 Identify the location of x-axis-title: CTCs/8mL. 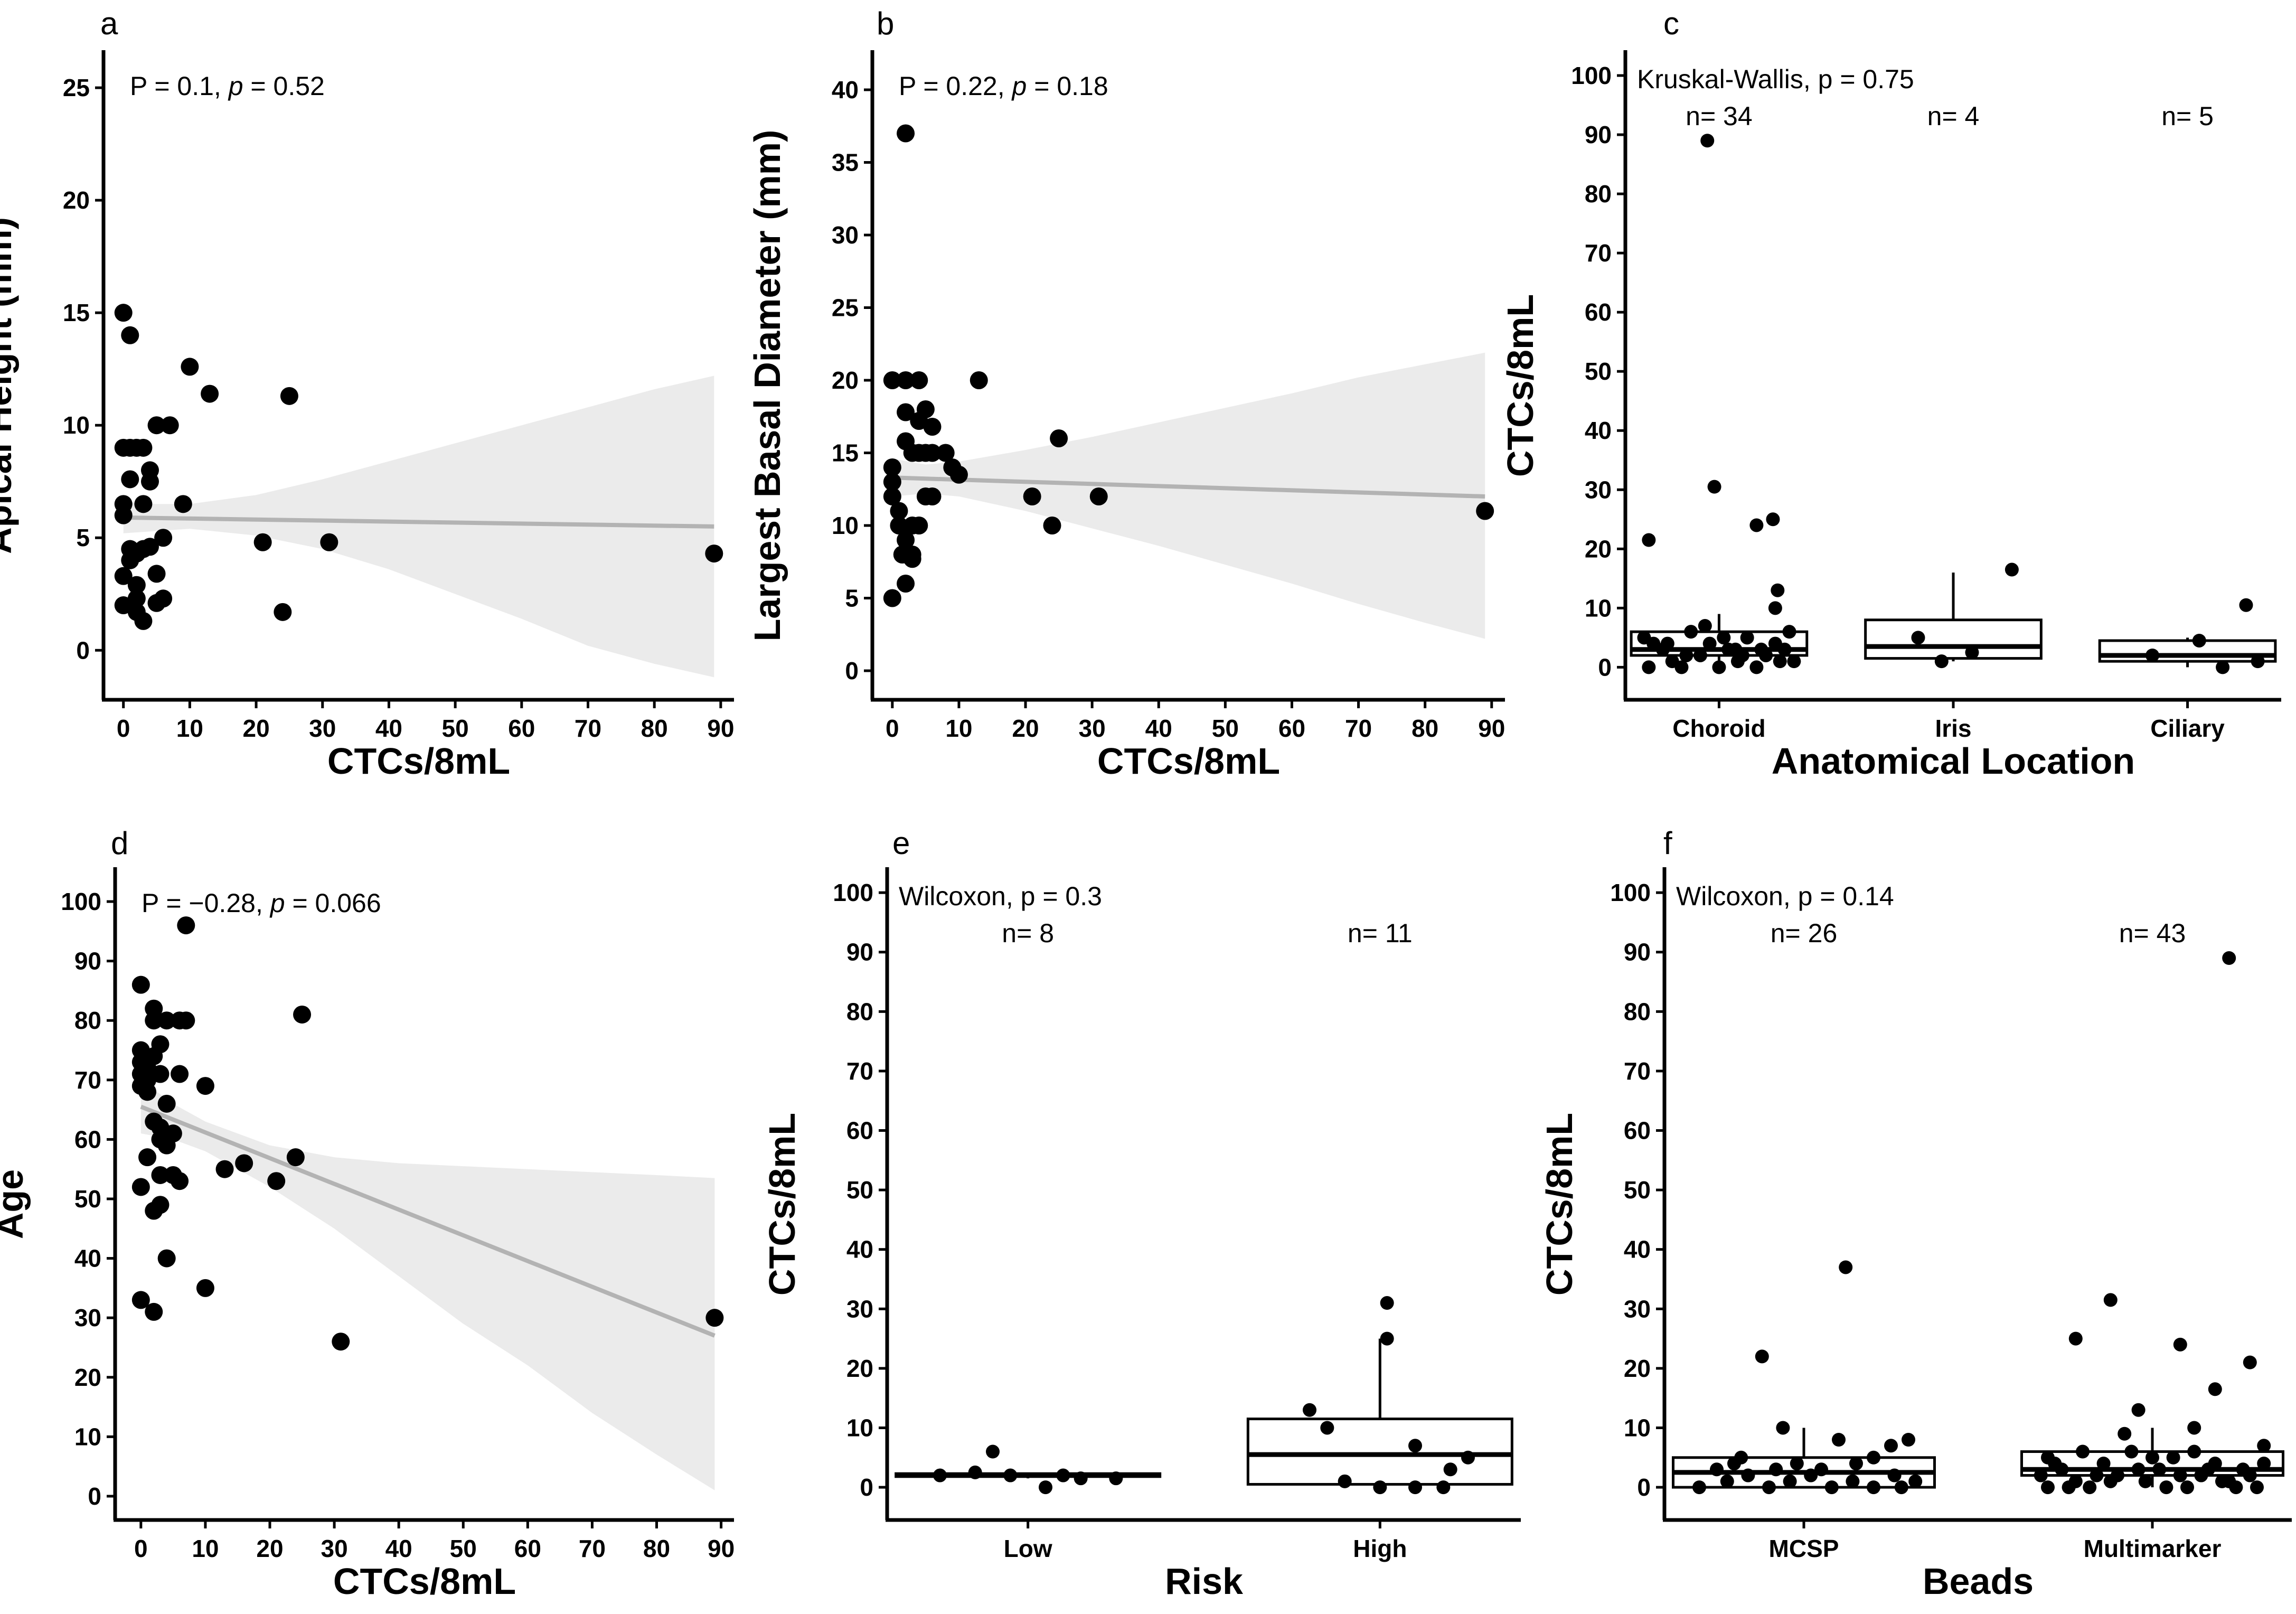
(1189, 761).